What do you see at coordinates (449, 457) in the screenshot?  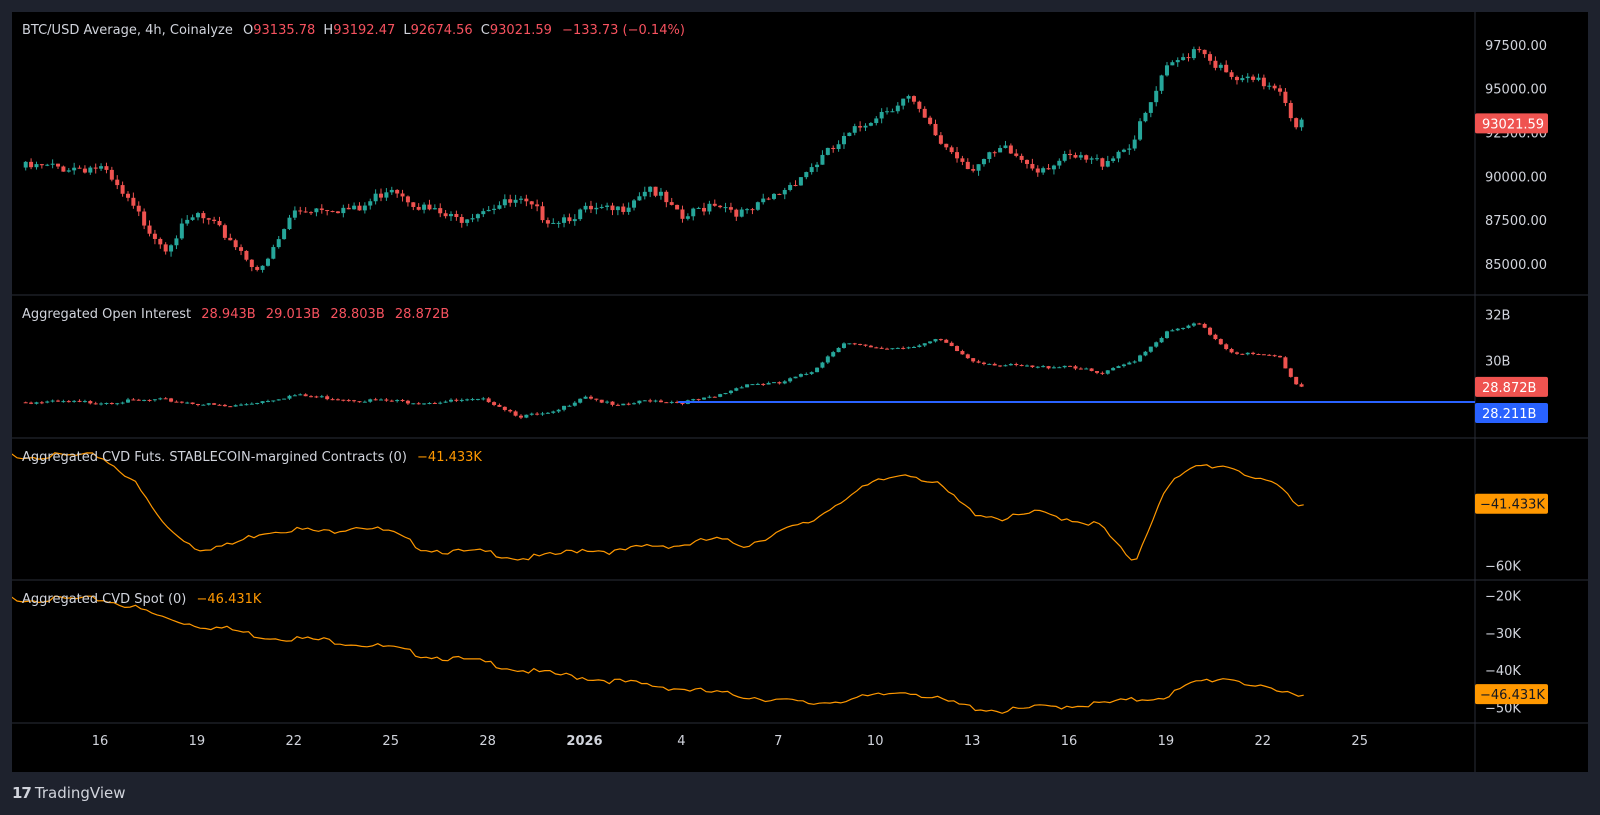 I see `cvd-futs-legend-value: −41.433K` at bounding box center [449, 457].